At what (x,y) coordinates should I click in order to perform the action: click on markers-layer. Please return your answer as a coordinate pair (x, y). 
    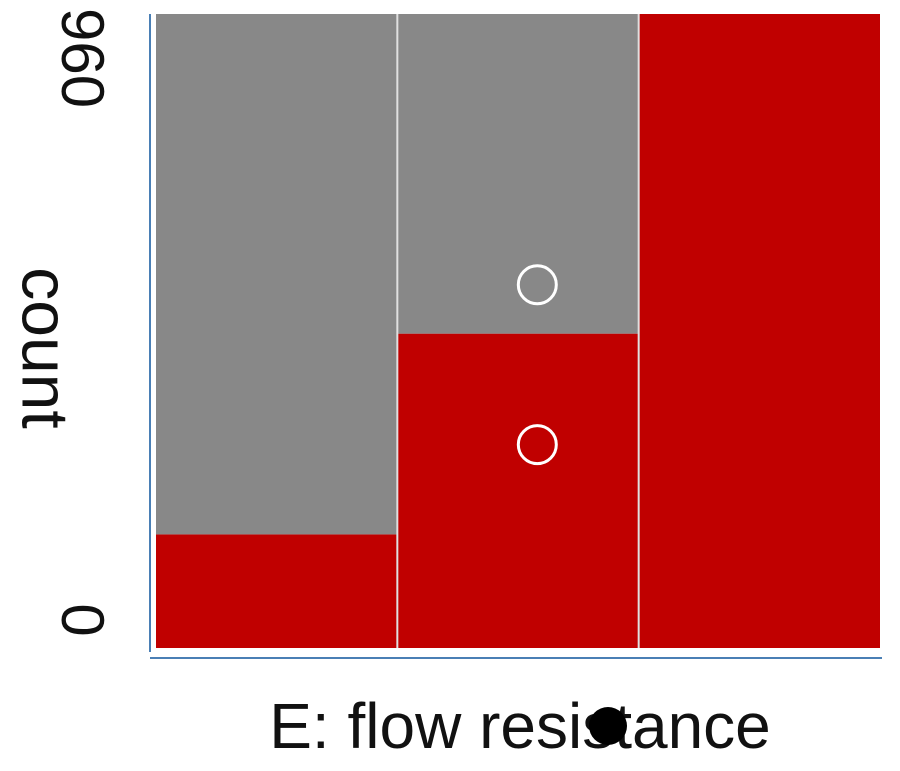
    Looking at the image, I should click on (537, 365).